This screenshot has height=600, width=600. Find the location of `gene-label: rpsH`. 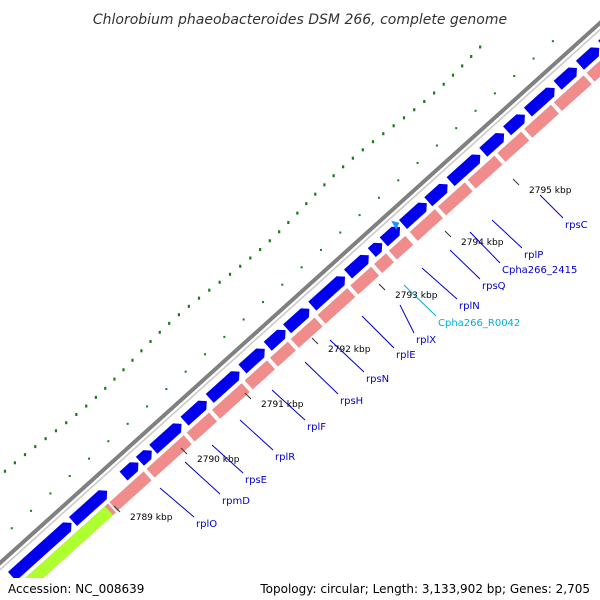

gene-label: rpsH is located at coordinates (351, 401).